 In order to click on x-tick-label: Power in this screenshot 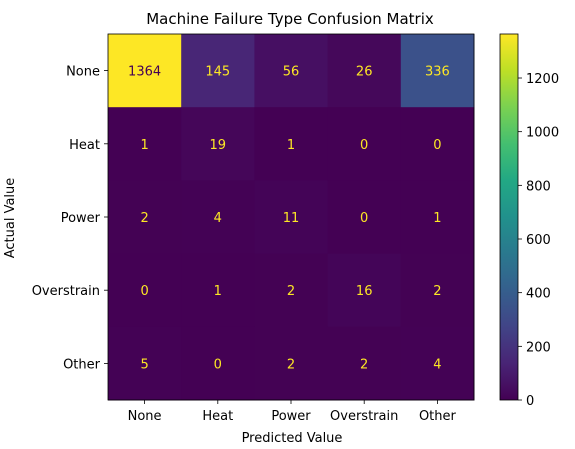, I will do `click(291, 416)`.